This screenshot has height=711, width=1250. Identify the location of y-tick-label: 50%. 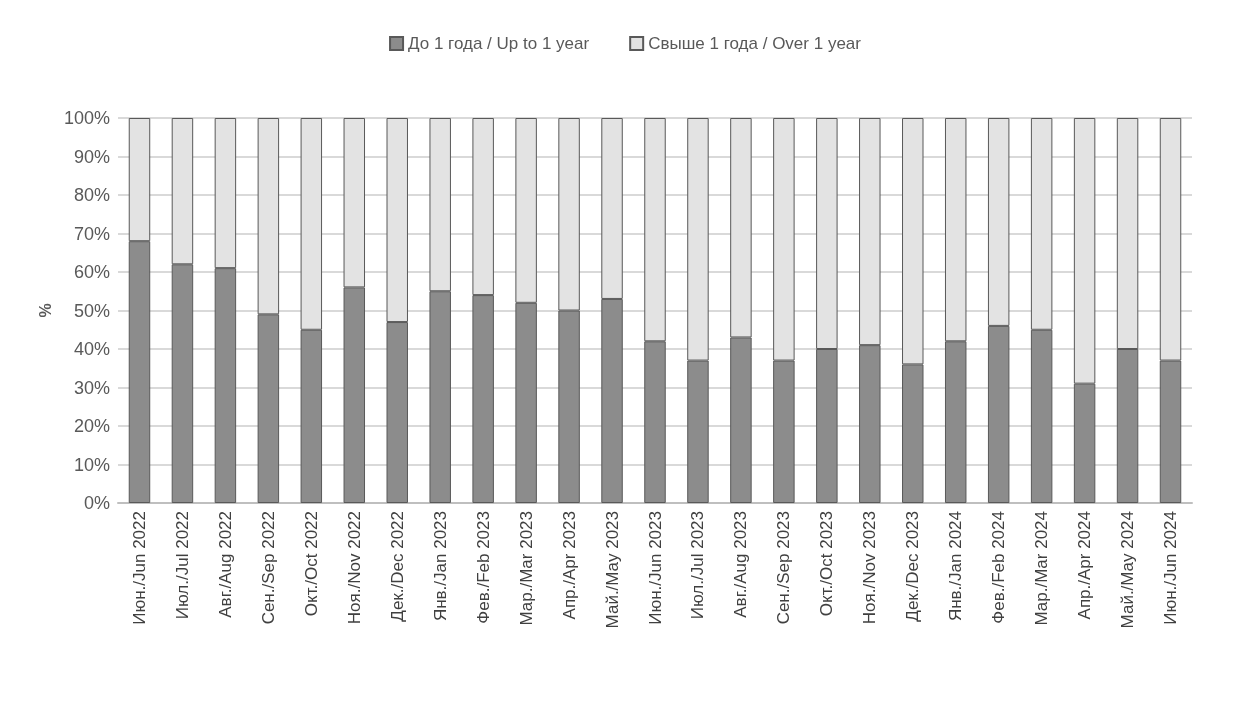
(91, 310).